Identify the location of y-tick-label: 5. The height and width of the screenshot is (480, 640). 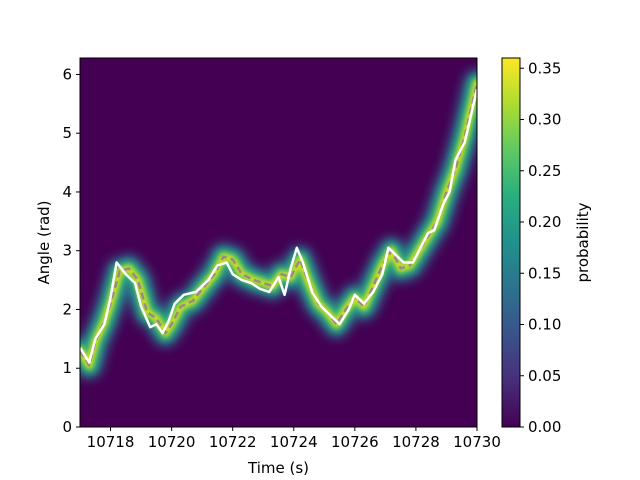
(67, 133).